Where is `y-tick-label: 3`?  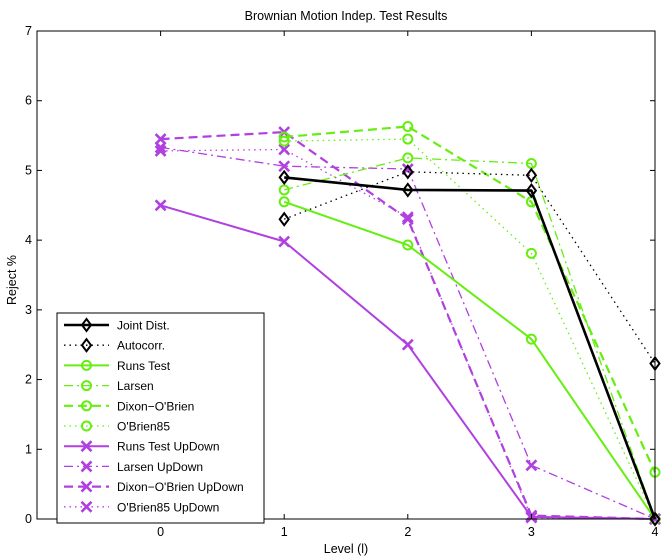 y-tick-label: 3 is located at coordinates (28, 310).